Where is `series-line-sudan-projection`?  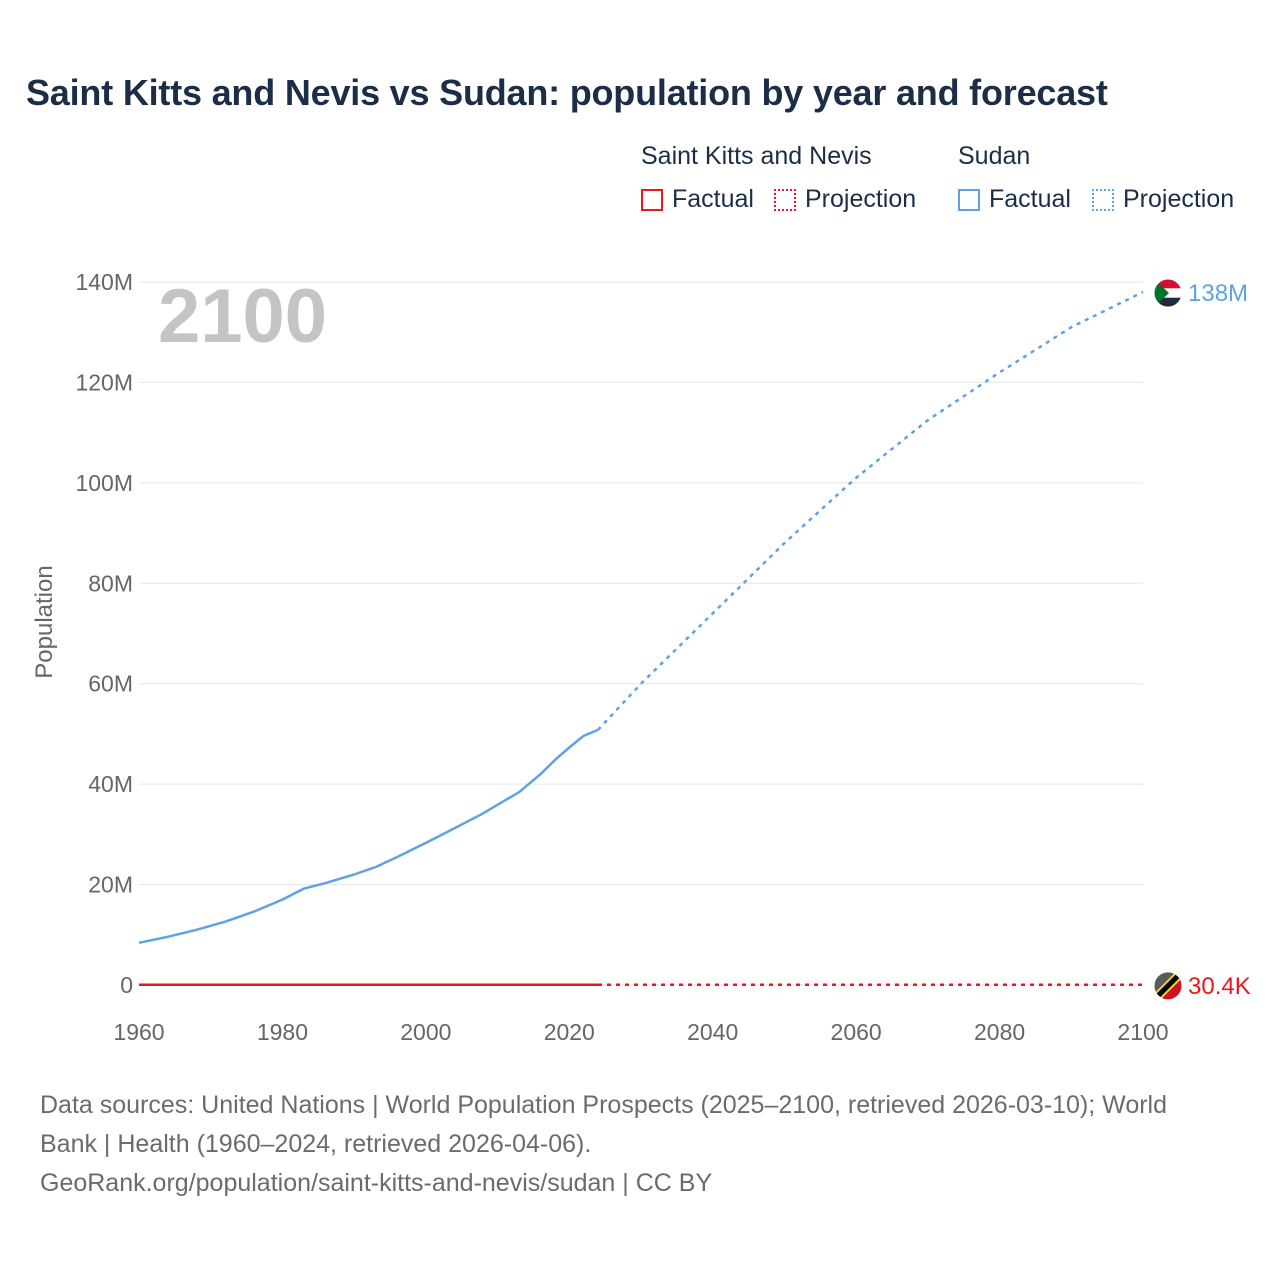
series-line-sudan-projection is located at coordinates (870, 510).